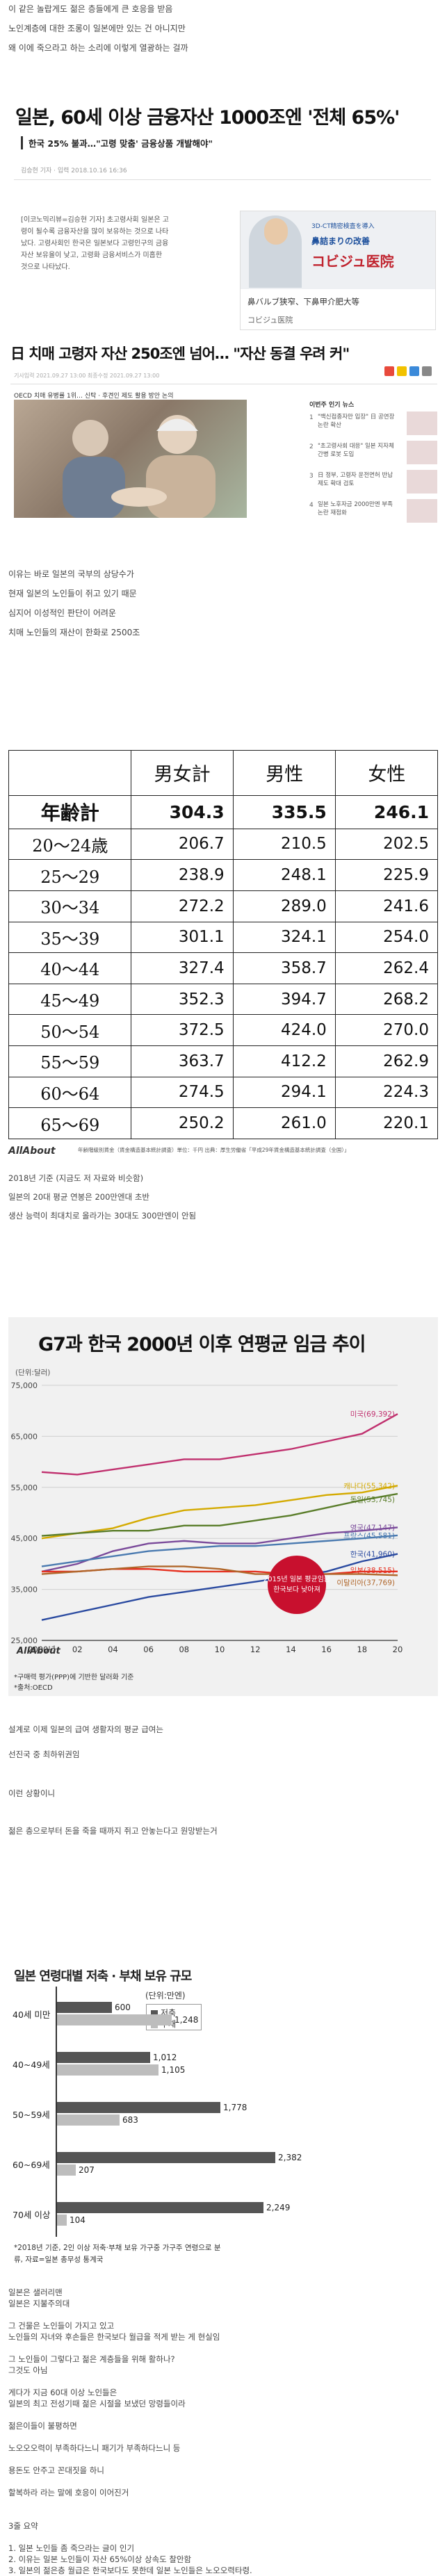 This screenshot has height=2576, width=447. What do you see at coordinates (386, 811) in the screenshot?
I see `salary-cell: 246.1` at bounding box center [386, 811].